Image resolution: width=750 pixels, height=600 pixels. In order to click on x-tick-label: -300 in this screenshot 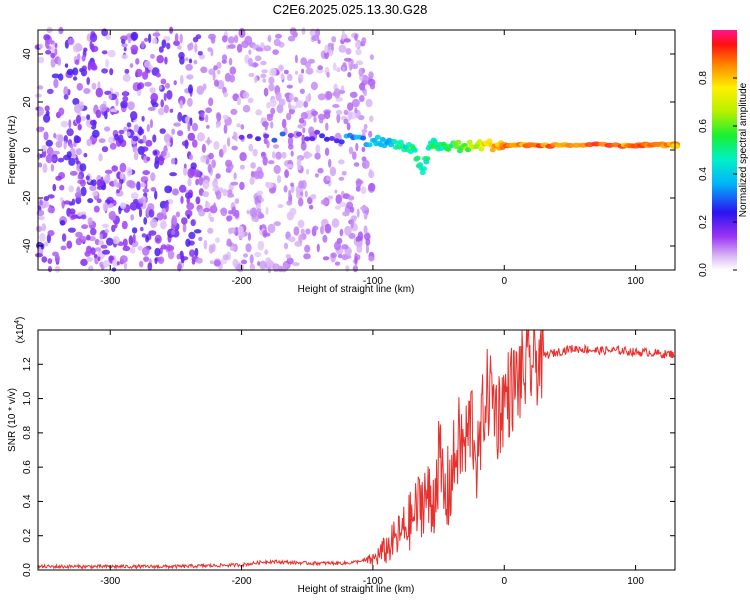, I will do `click(110, 581)`.